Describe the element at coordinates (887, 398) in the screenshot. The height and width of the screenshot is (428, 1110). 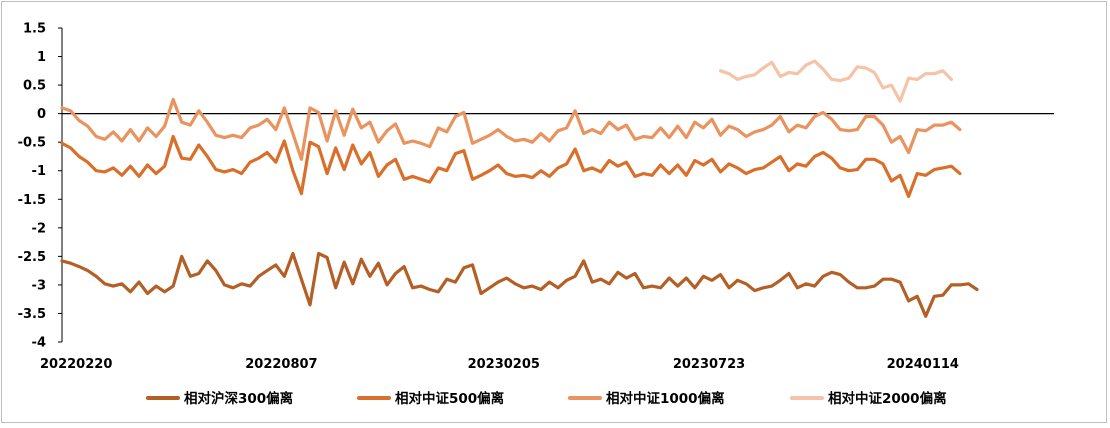
I see `legend-label: 相对中证2000偏离` at that location.